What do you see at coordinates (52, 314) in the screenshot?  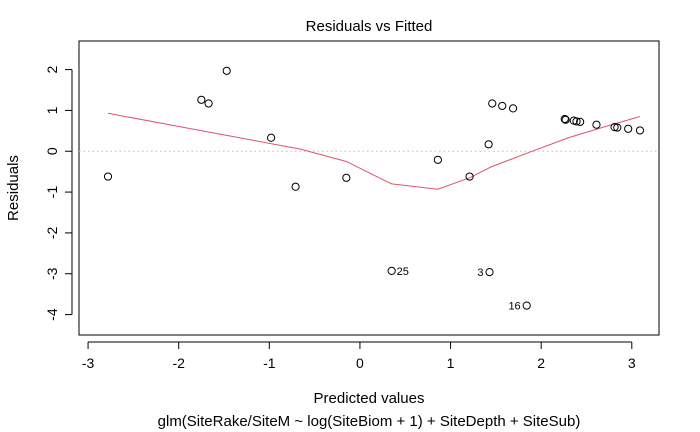 I see `y-tick-label: -4` at bounding box center [52, 314].